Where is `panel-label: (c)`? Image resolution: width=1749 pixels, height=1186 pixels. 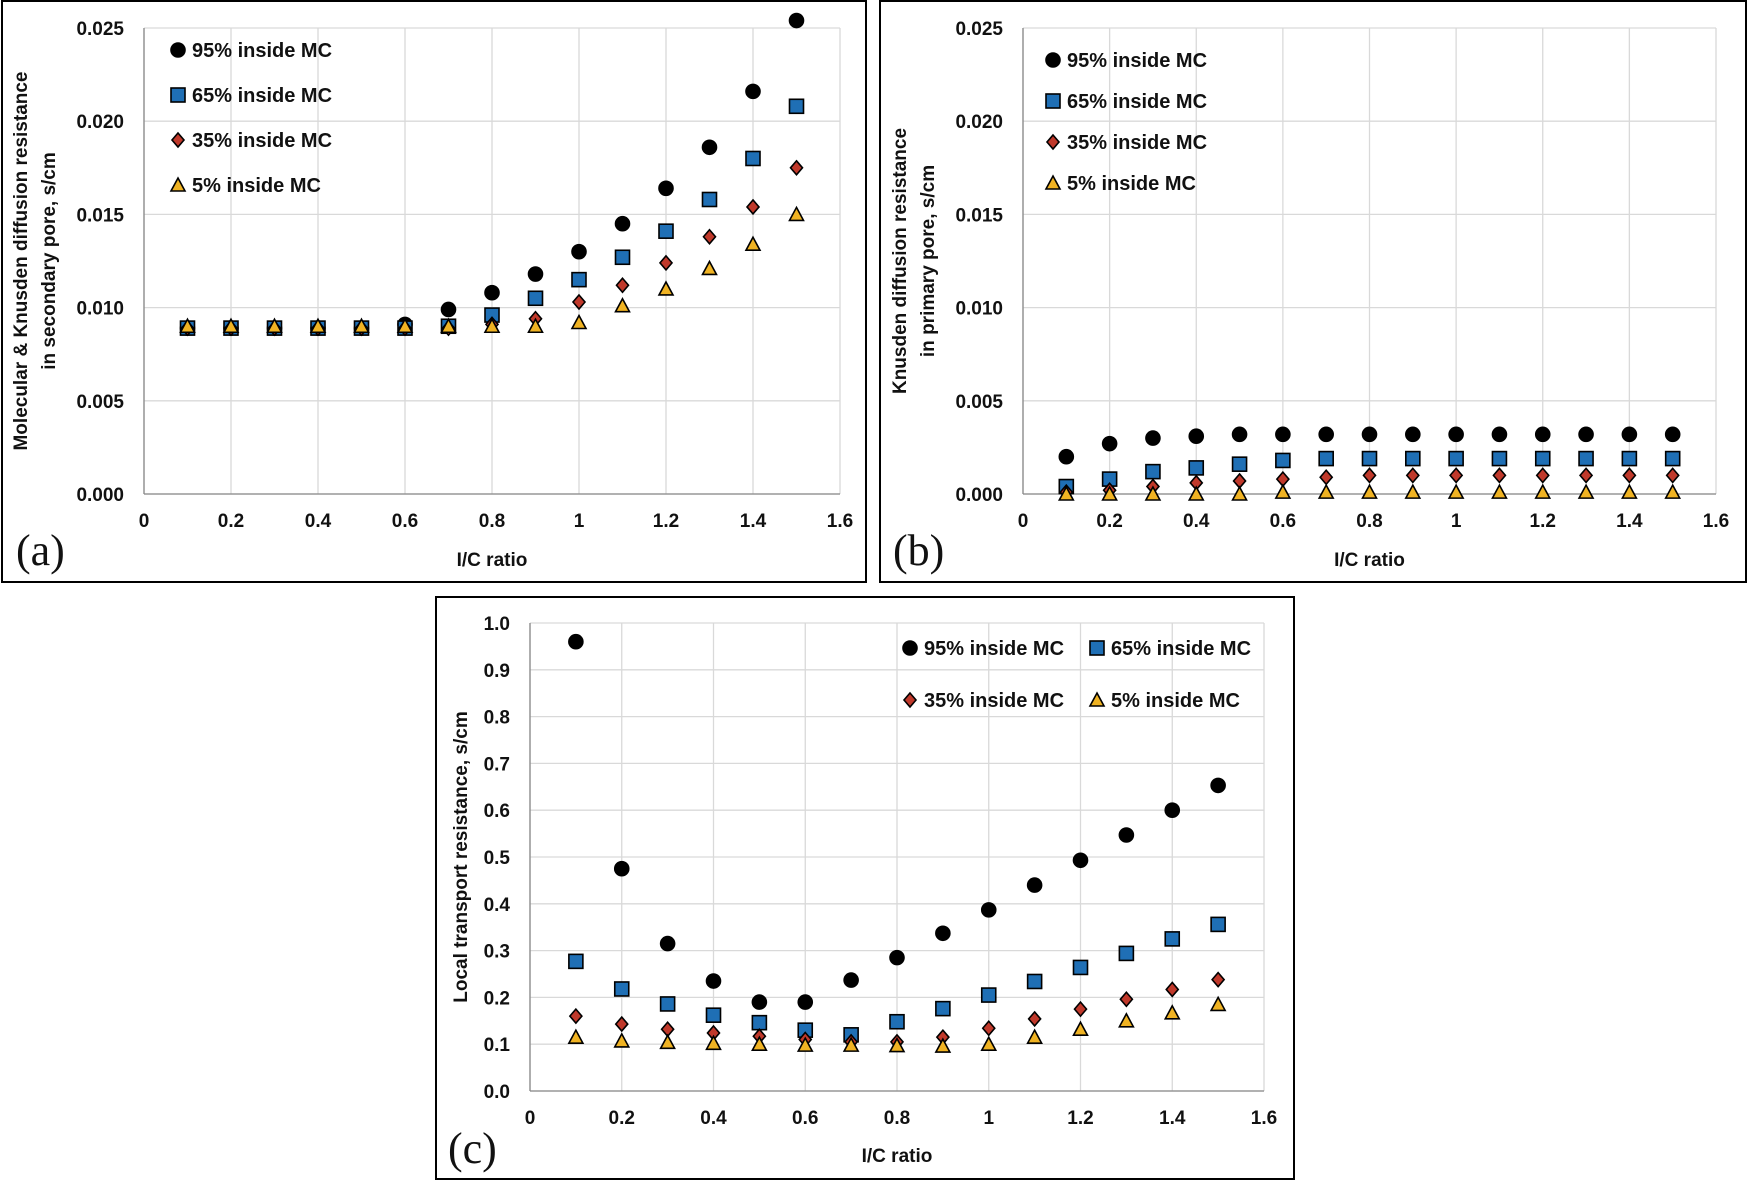
panel-label: (c) is located at coordinates (472, 1148).